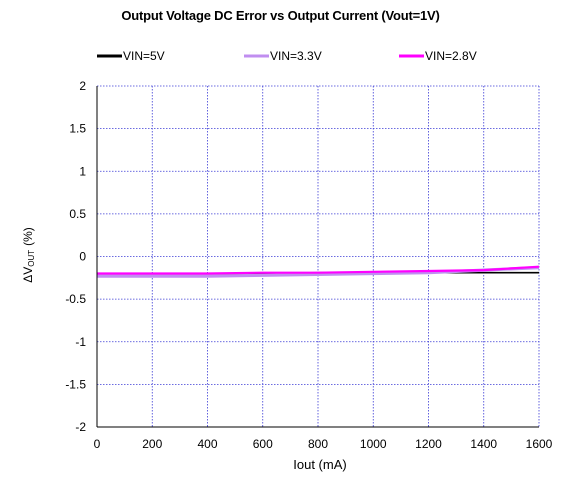  I want to click on x-axis-label: Iout (mA), so click(319, 464).